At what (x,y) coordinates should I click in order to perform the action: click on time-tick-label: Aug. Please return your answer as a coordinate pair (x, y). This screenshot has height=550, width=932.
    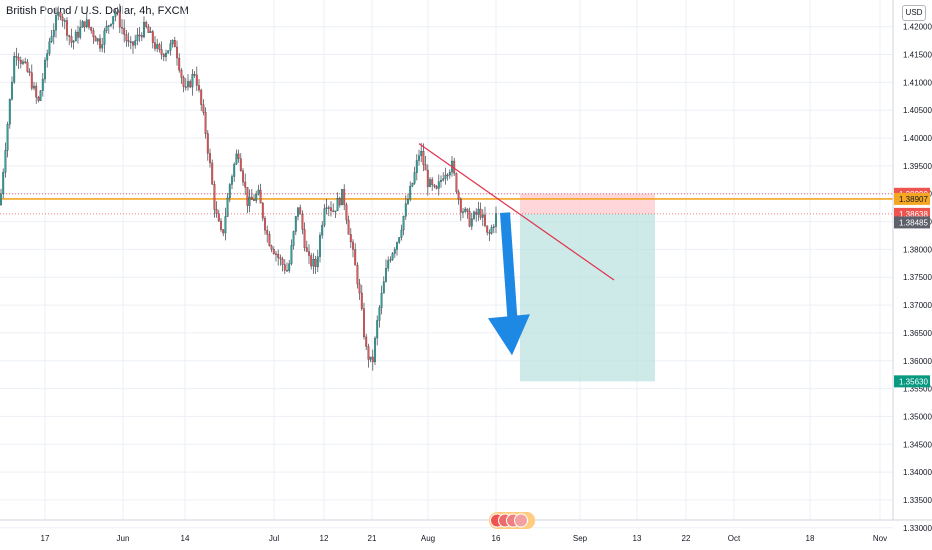
    Looking at the image, I should click on (428, 538).